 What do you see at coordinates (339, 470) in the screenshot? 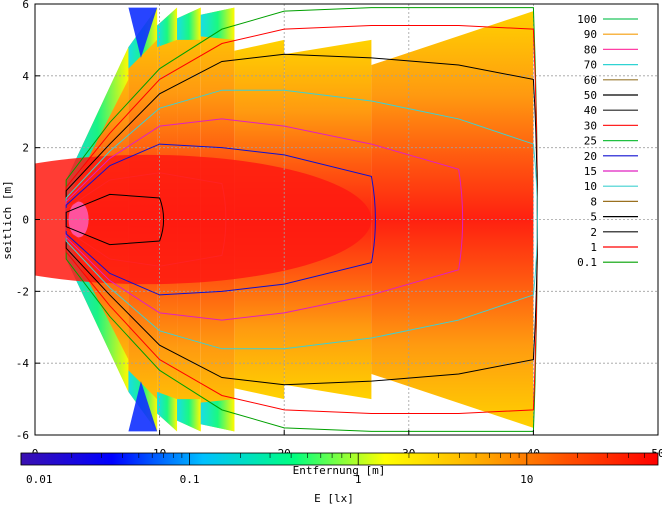
I see `x-axis-label: Entfernung [m]` at bounding box center [339, 470].